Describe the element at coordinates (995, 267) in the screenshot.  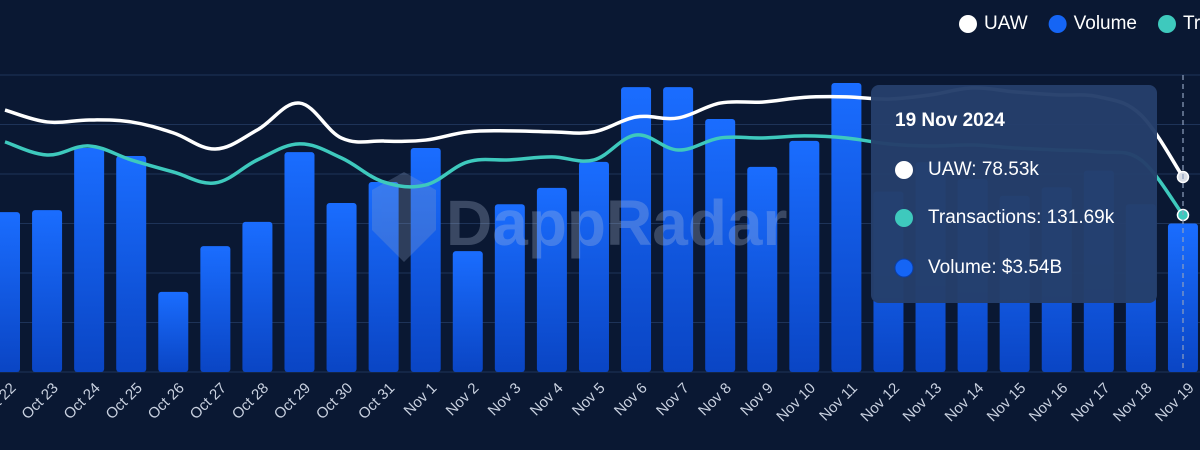
I see `tooltip-item: Volume: $3.54B` at that location.